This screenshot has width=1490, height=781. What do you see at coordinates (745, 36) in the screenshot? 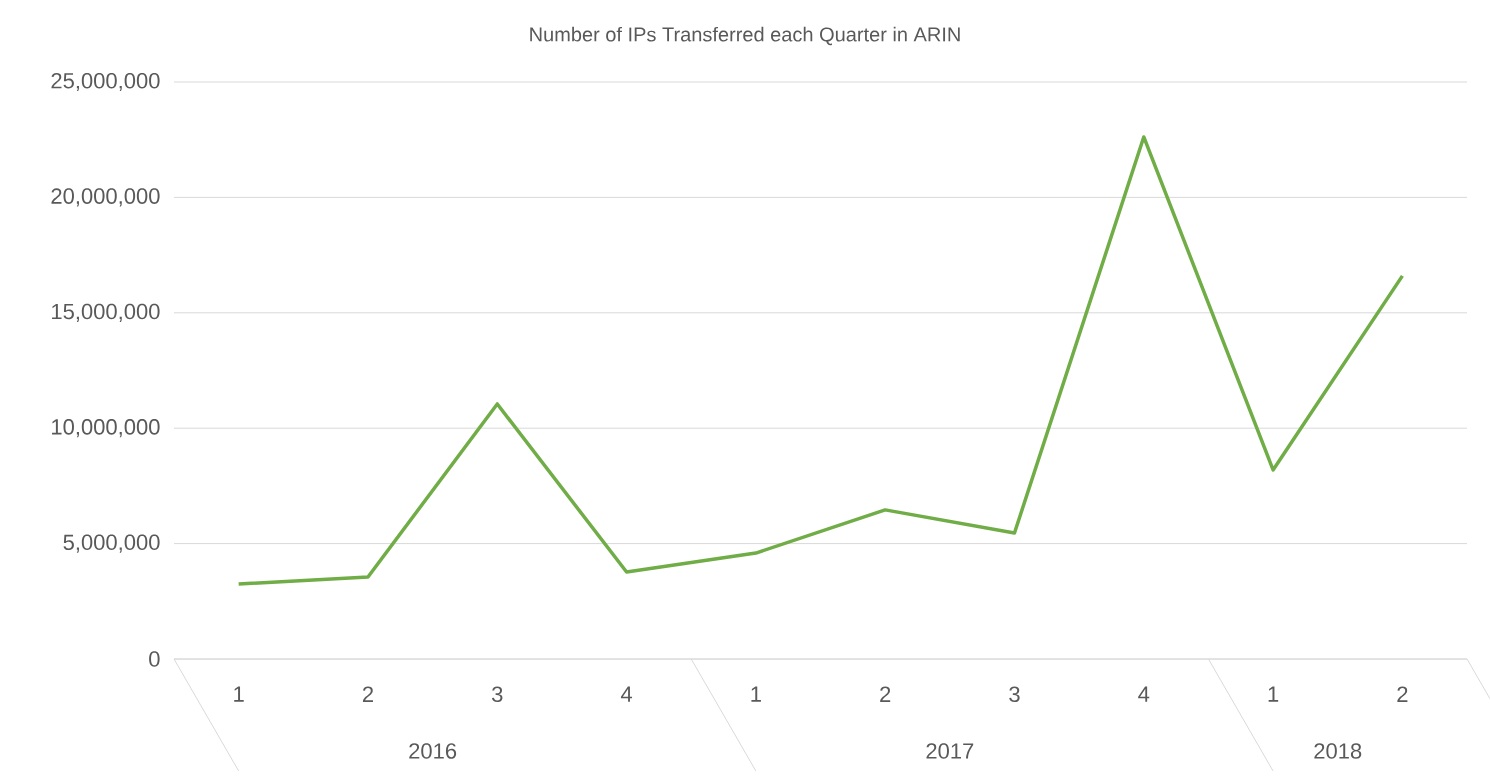
I see `chart-title: Number of IPs Transferred each Quarter in ARIN` at bounding box center [745, 36].